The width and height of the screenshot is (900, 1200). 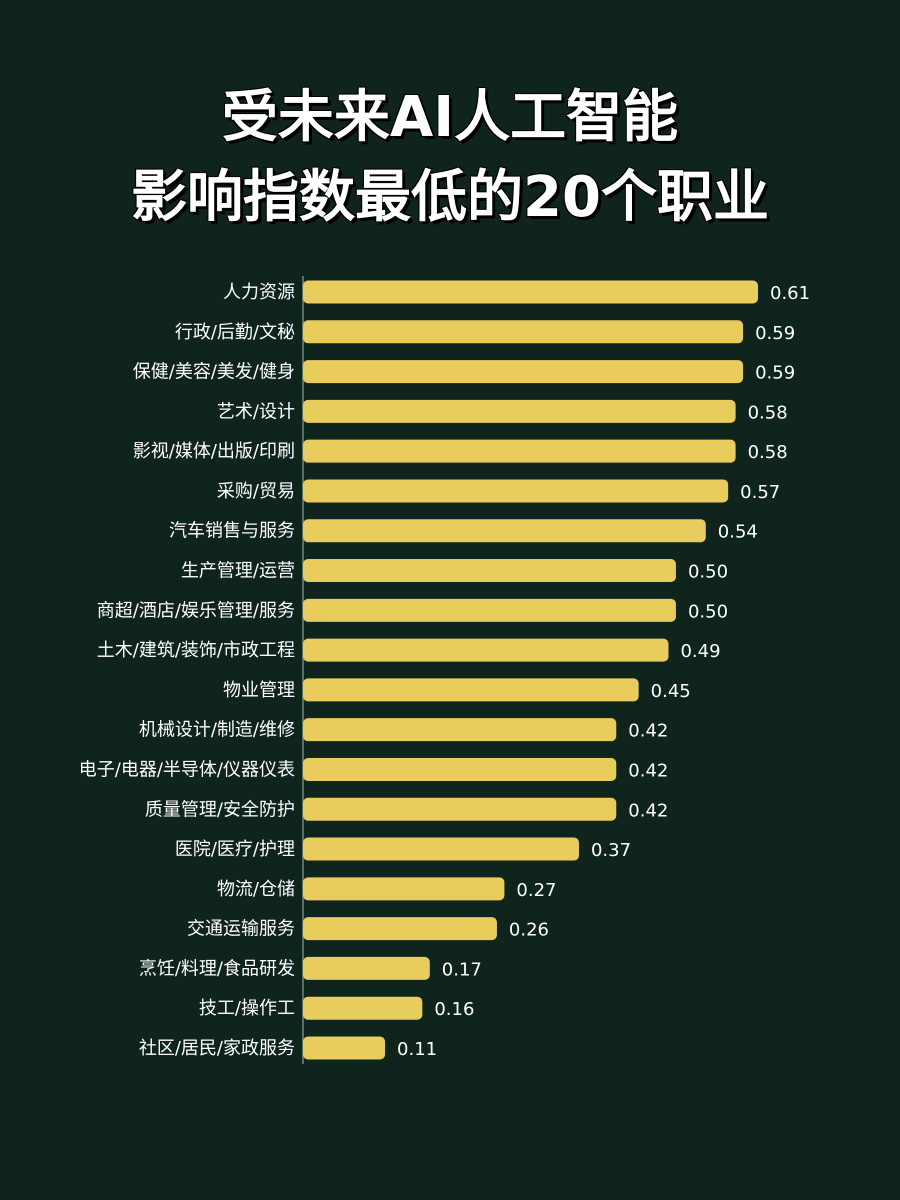 What do you see at coordinates (259, 292) in the screenshot?
I see `category-label: 人力资源` at bounding box center [259, 292].